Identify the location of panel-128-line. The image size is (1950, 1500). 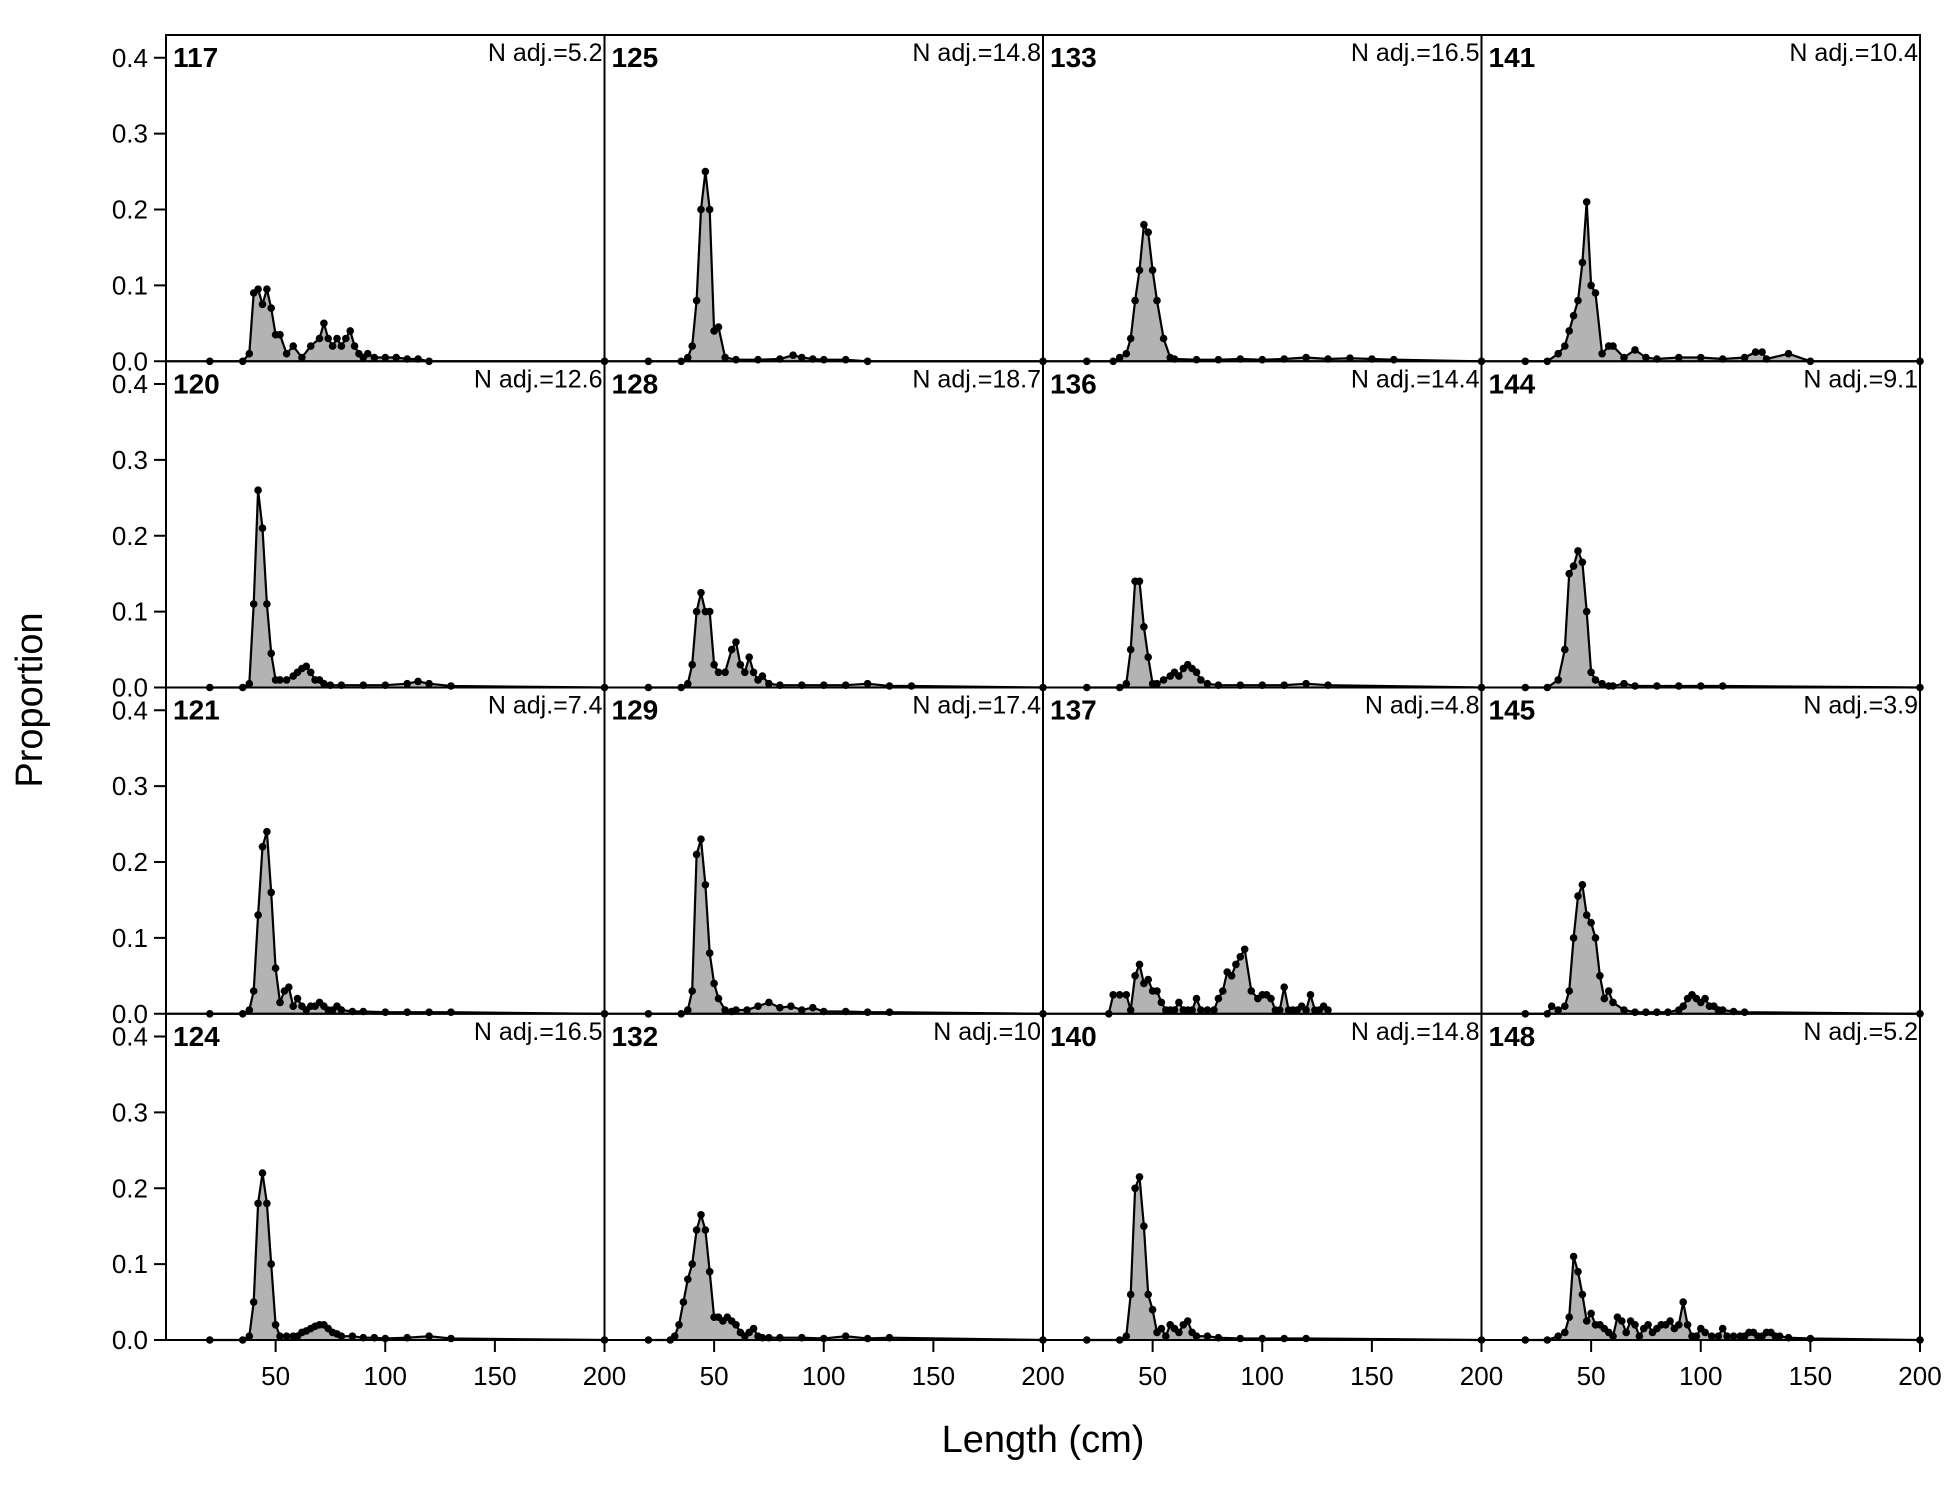
(846, 640).